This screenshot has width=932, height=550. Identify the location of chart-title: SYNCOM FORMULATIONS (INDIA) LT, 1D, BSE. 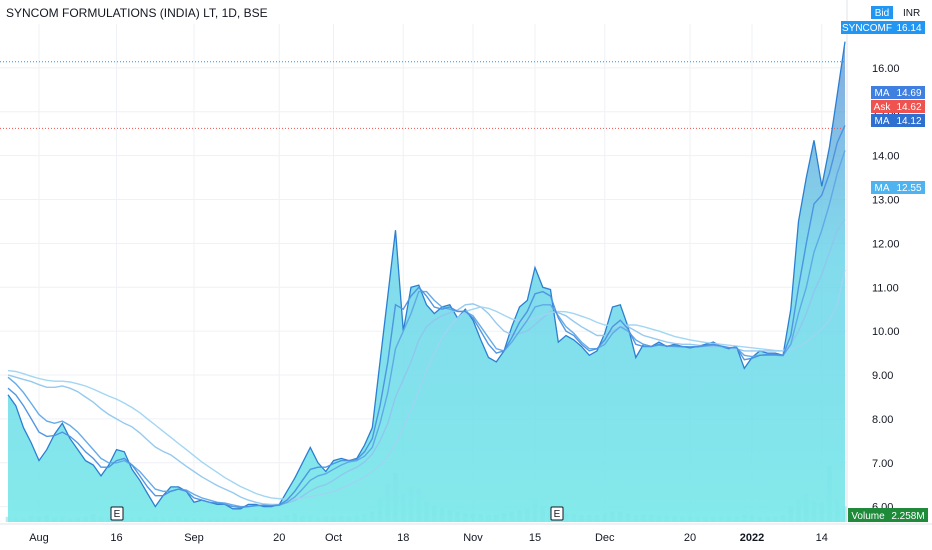
(137, 13).